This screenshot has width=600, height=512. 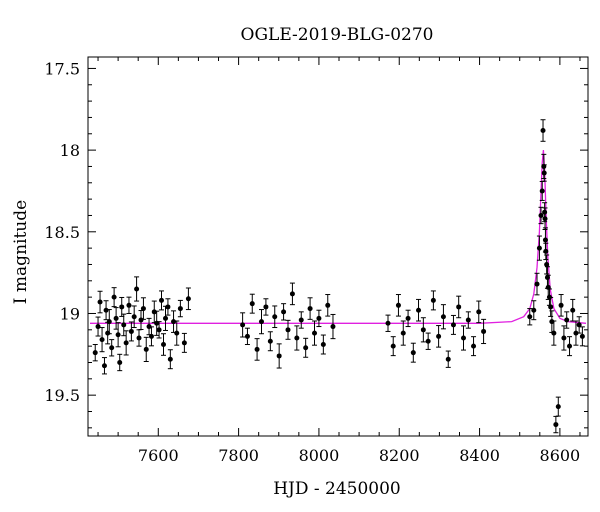 I want to click on y-axis-label: I magnitude, so click(x=21, y=252).